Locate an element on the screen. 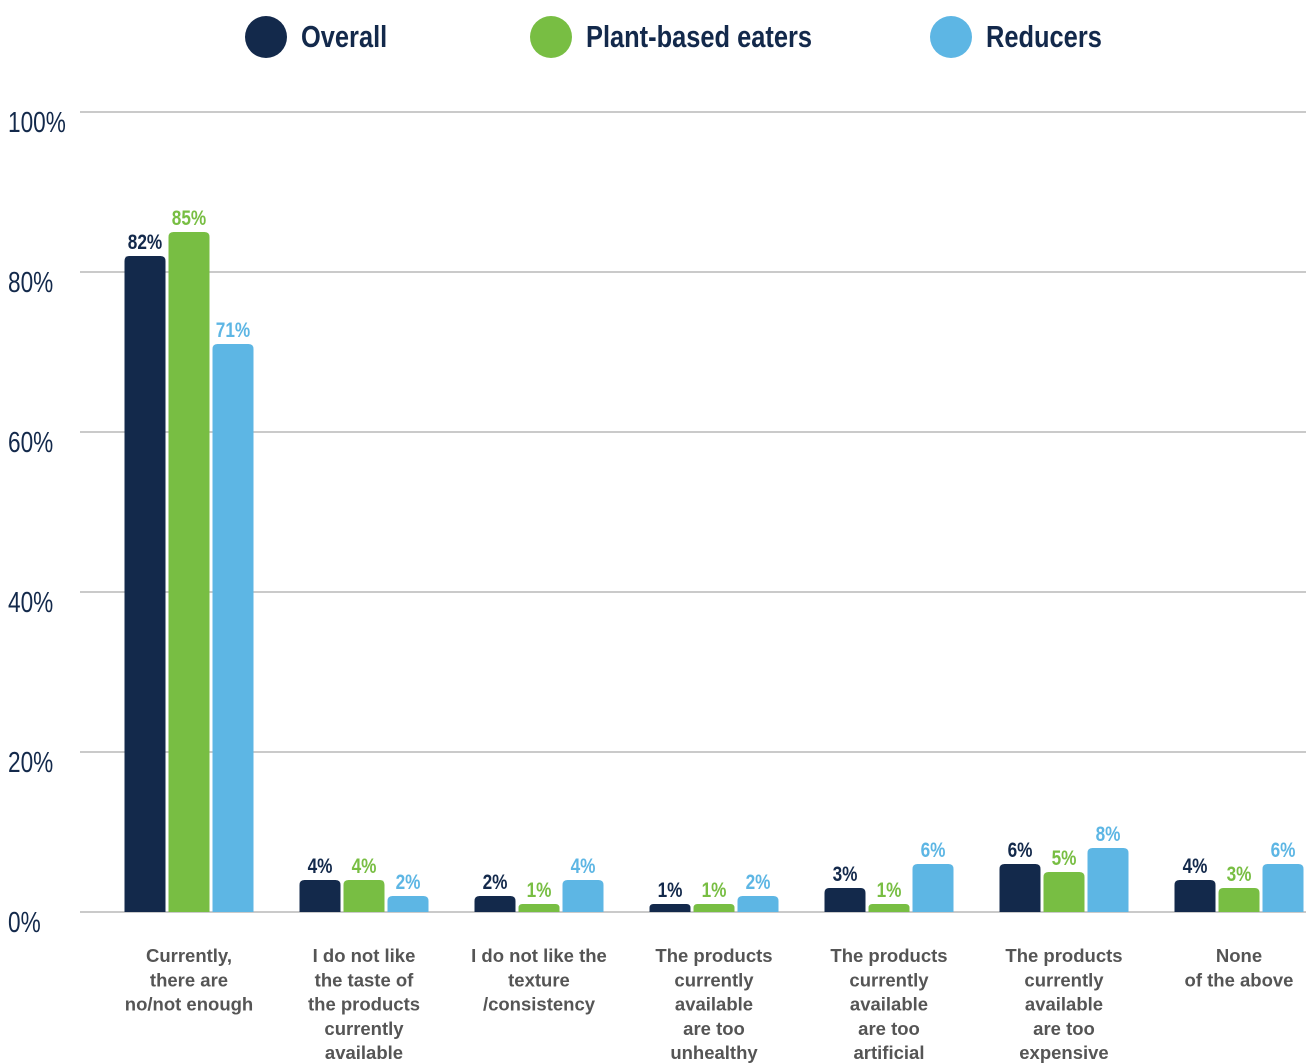 The height and width of the screenshot is (1063, 1312). data-label: 8% is located at coordinates (1108, 835).